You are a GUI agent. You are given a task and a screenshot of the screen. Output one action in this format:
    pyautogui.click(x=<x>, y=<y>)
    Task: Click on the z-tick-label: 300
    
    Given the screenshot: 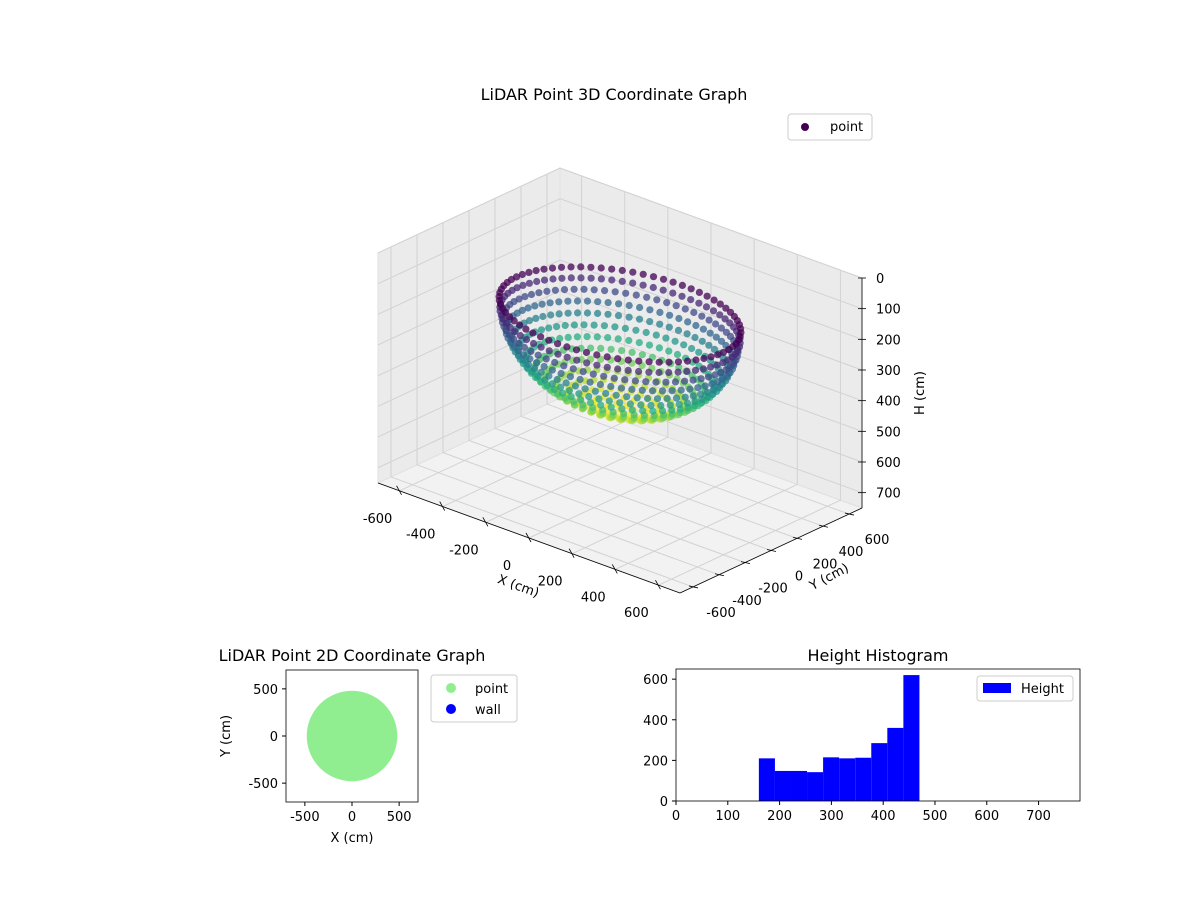 What is the action you would take?
    pyautogui.click(x=888, y=371)
    